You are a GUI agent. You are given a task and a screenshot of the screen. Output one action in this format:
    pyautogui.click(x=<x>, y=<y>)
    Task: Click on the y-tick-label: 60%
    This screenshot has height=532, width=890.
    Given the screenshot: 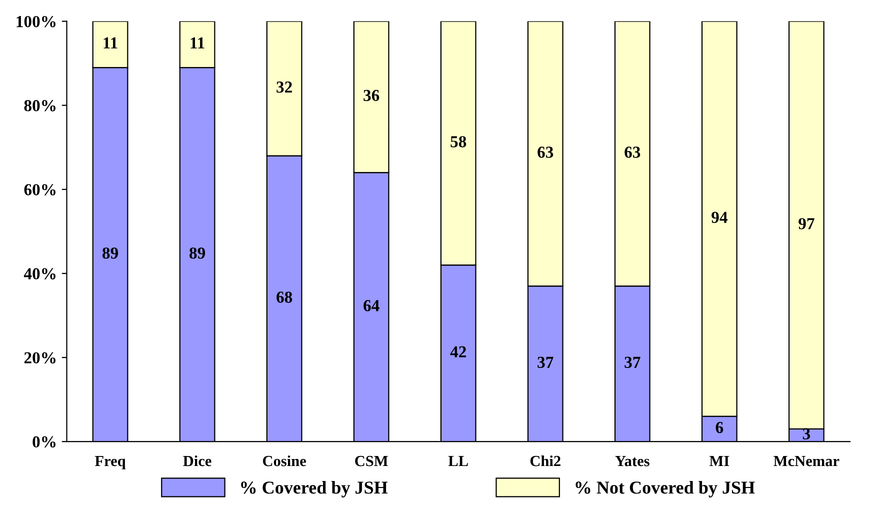 What is the action you would take?
    pyautogui.click(x=40, y=190)
    